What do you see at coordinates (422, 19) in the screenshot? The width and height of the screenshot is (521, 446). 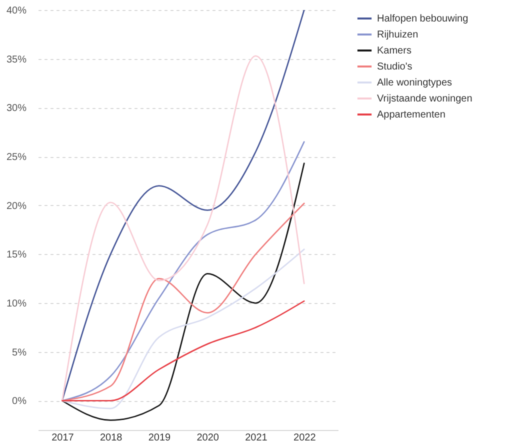 I see `legend-label: Halfopen bebouwing` at bounding box center [422, 19].